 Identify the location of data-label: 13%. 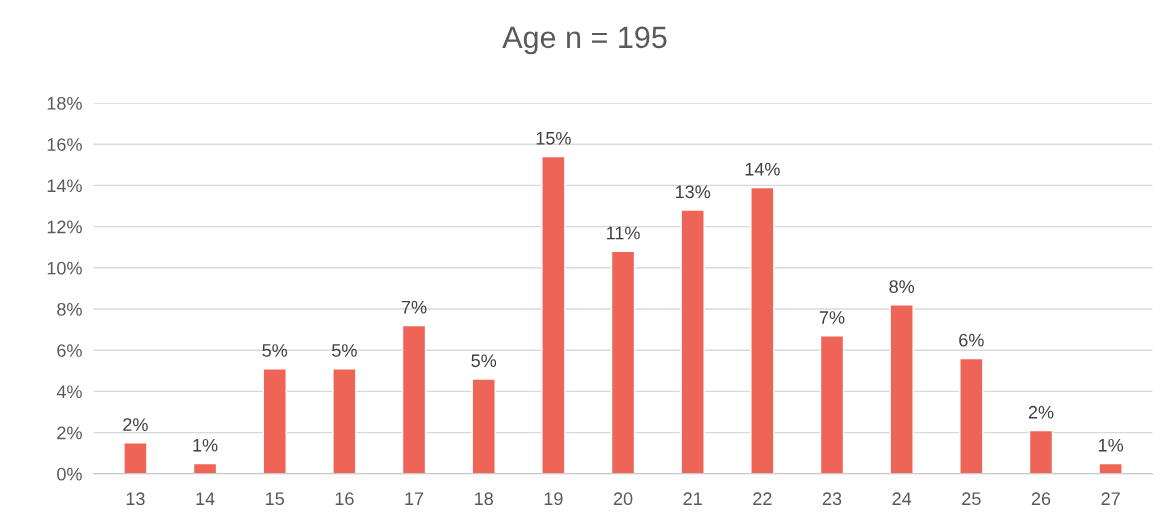
(693, 192).